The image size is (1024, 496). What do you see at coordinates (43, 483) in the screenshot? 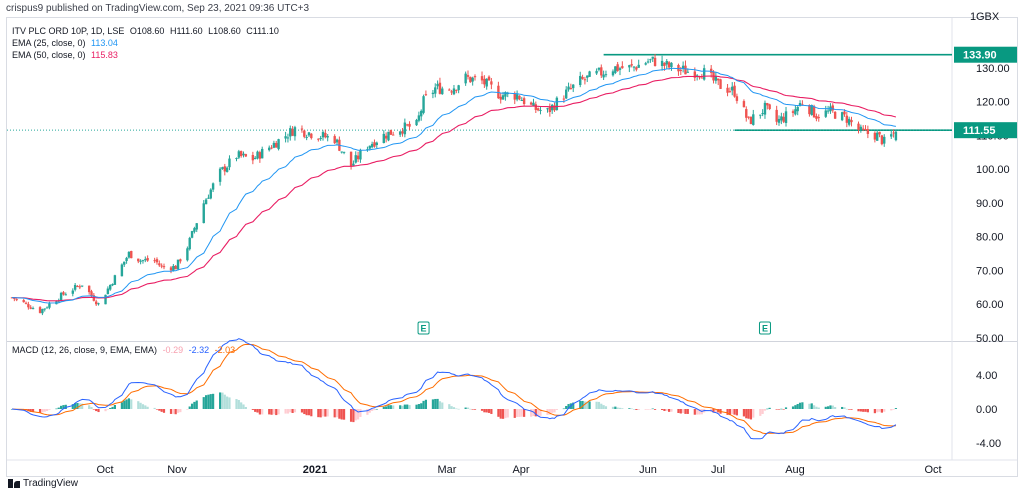
I see `tradingview-logo: TradingView` at bounding box center [43, 483].